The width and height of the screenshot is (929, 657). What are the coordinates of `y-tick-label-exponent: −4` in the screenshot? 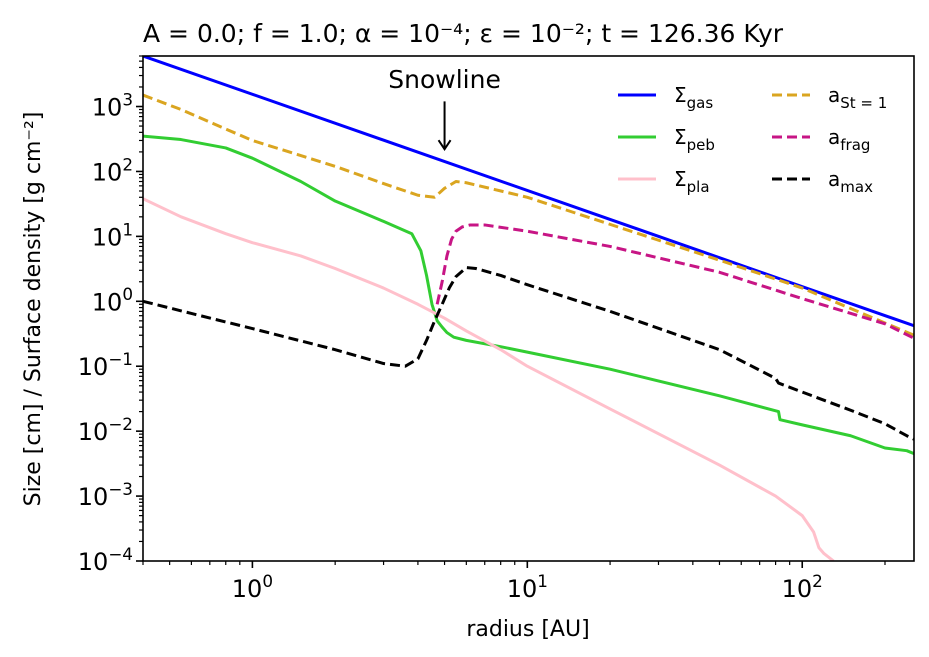 It's located at (120, 554).